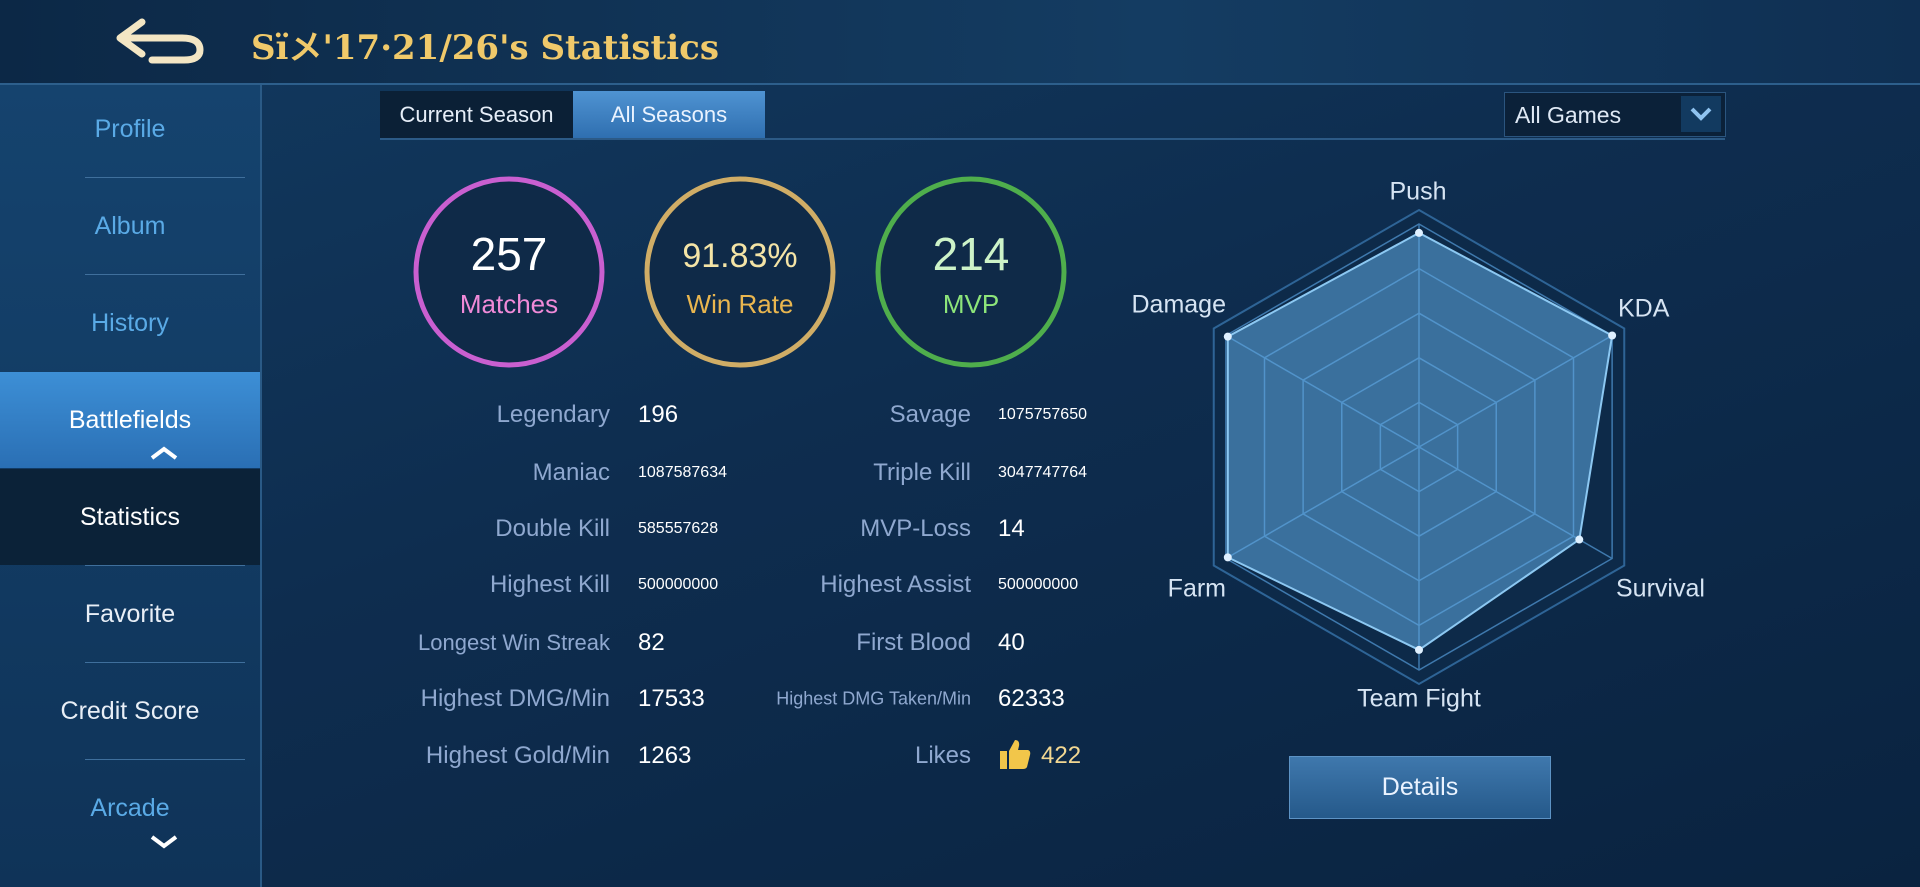 The height and width of the screenshot is (887, 1920). Describe the element at coordinates (130, 322) in the screenshot. I see `sidebar-item: History` at that location.